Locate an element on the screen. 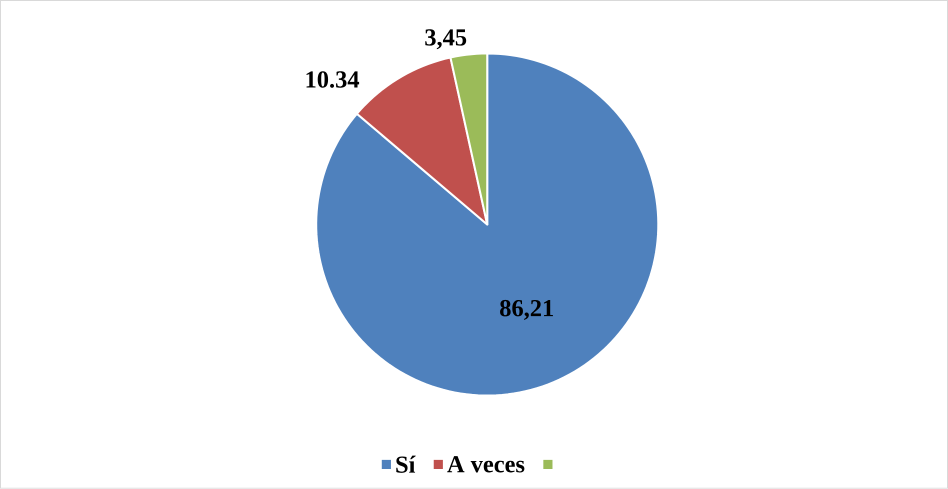  data-label: 3,45 is located at coordinates (445, 39).